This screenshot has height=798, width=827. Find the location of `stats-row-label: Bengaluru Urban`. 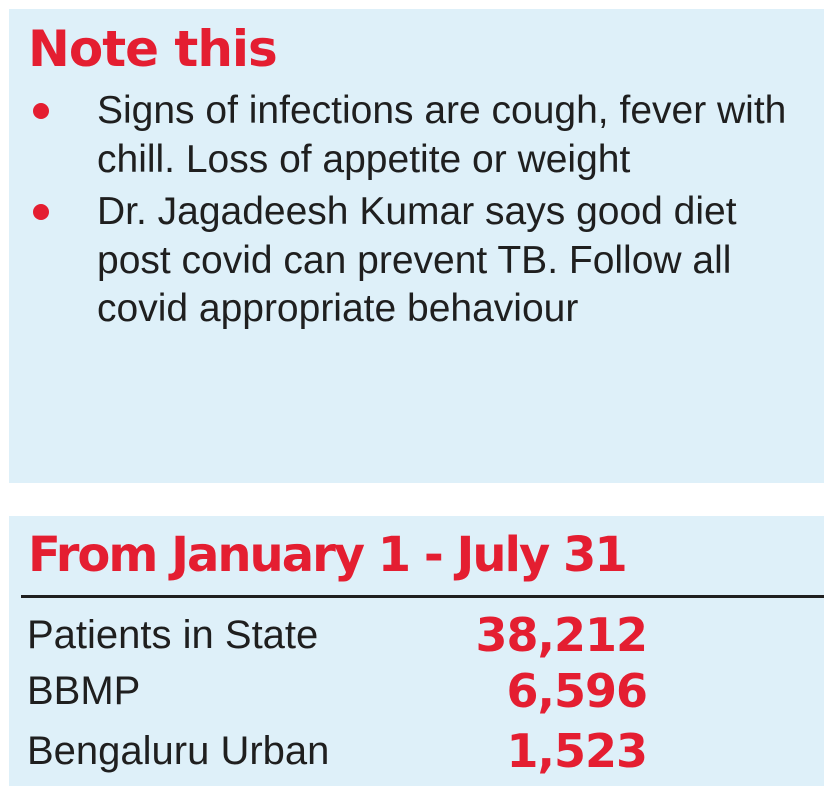

stats-row-label: Bengaluru Urban is located at coordinates (178, 751).